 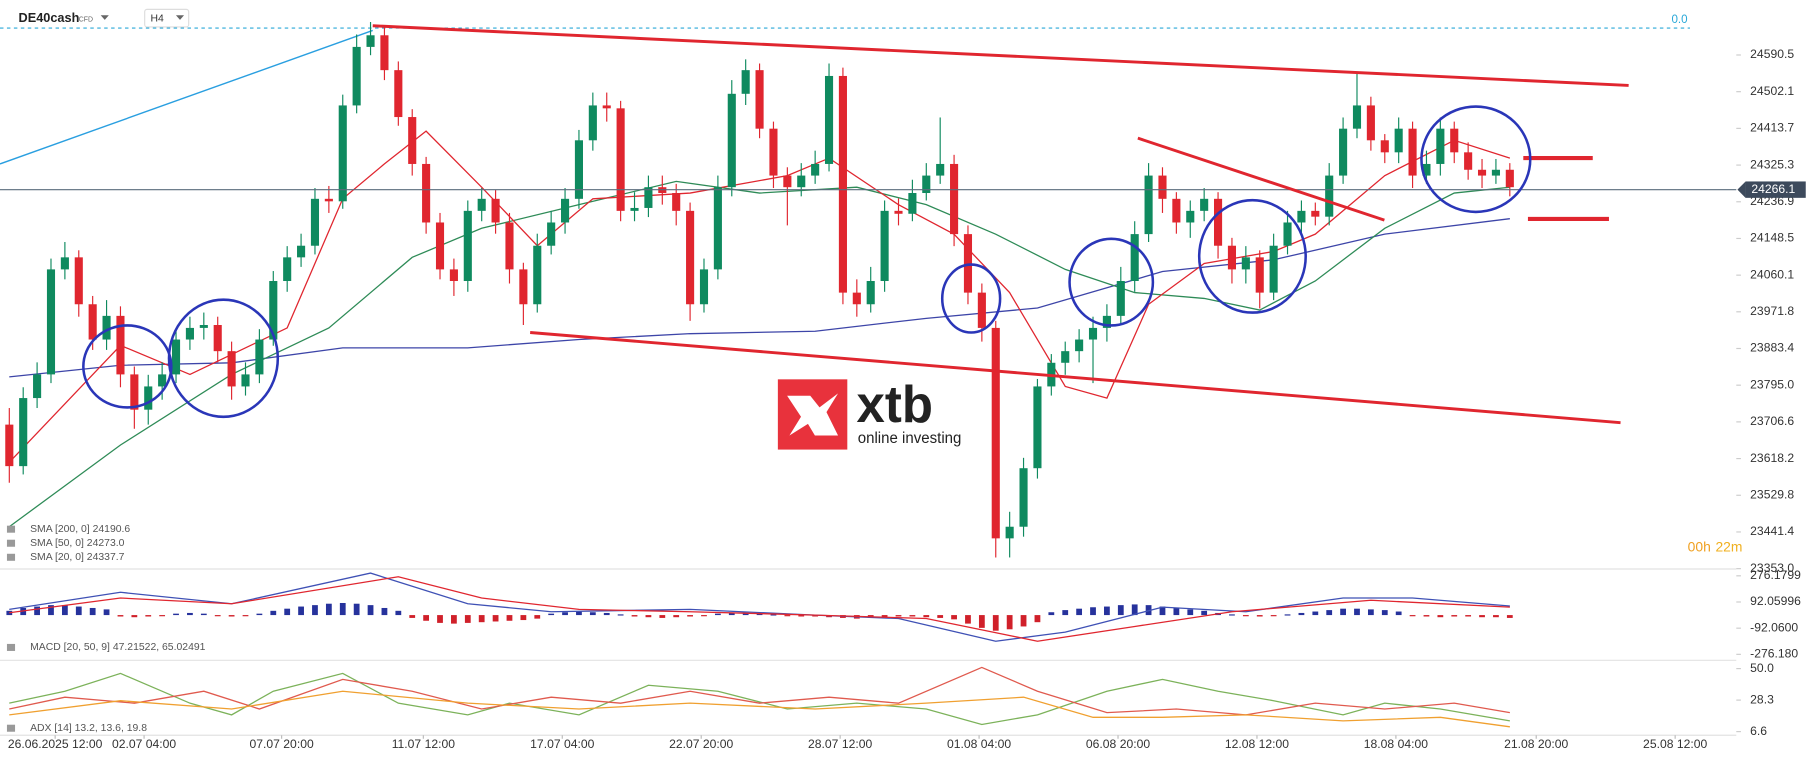 I want to click on y-tick-label: -92.0600, so click(x=1774, y=627).